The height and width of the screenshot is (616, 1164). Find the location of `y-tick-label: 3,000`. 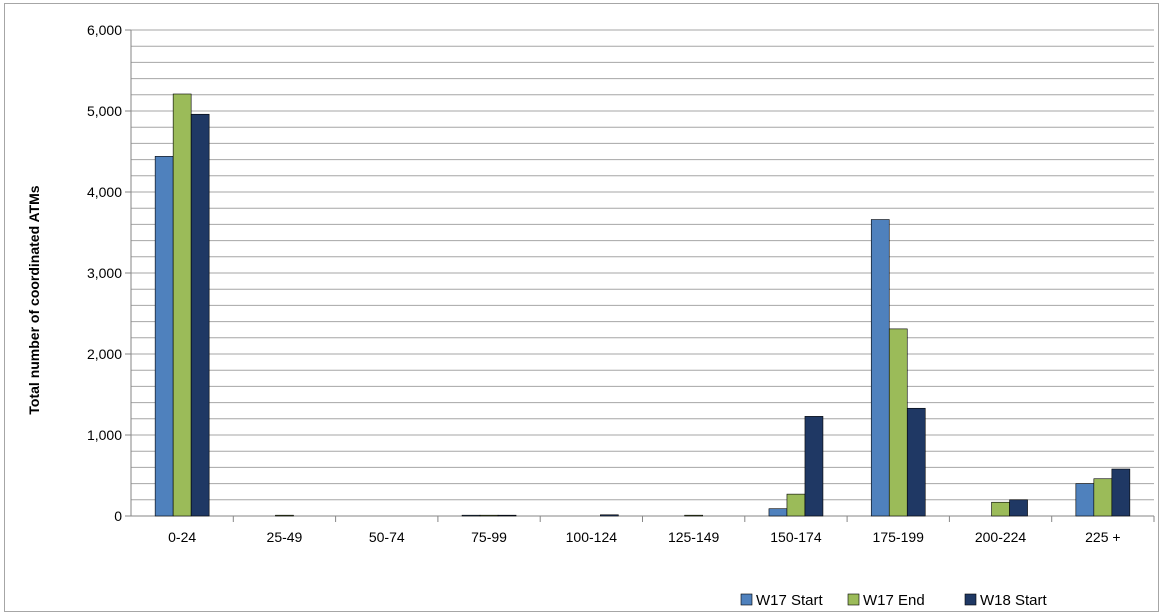

y-tick-label: 3,000 is located at coordinates (104, 273).